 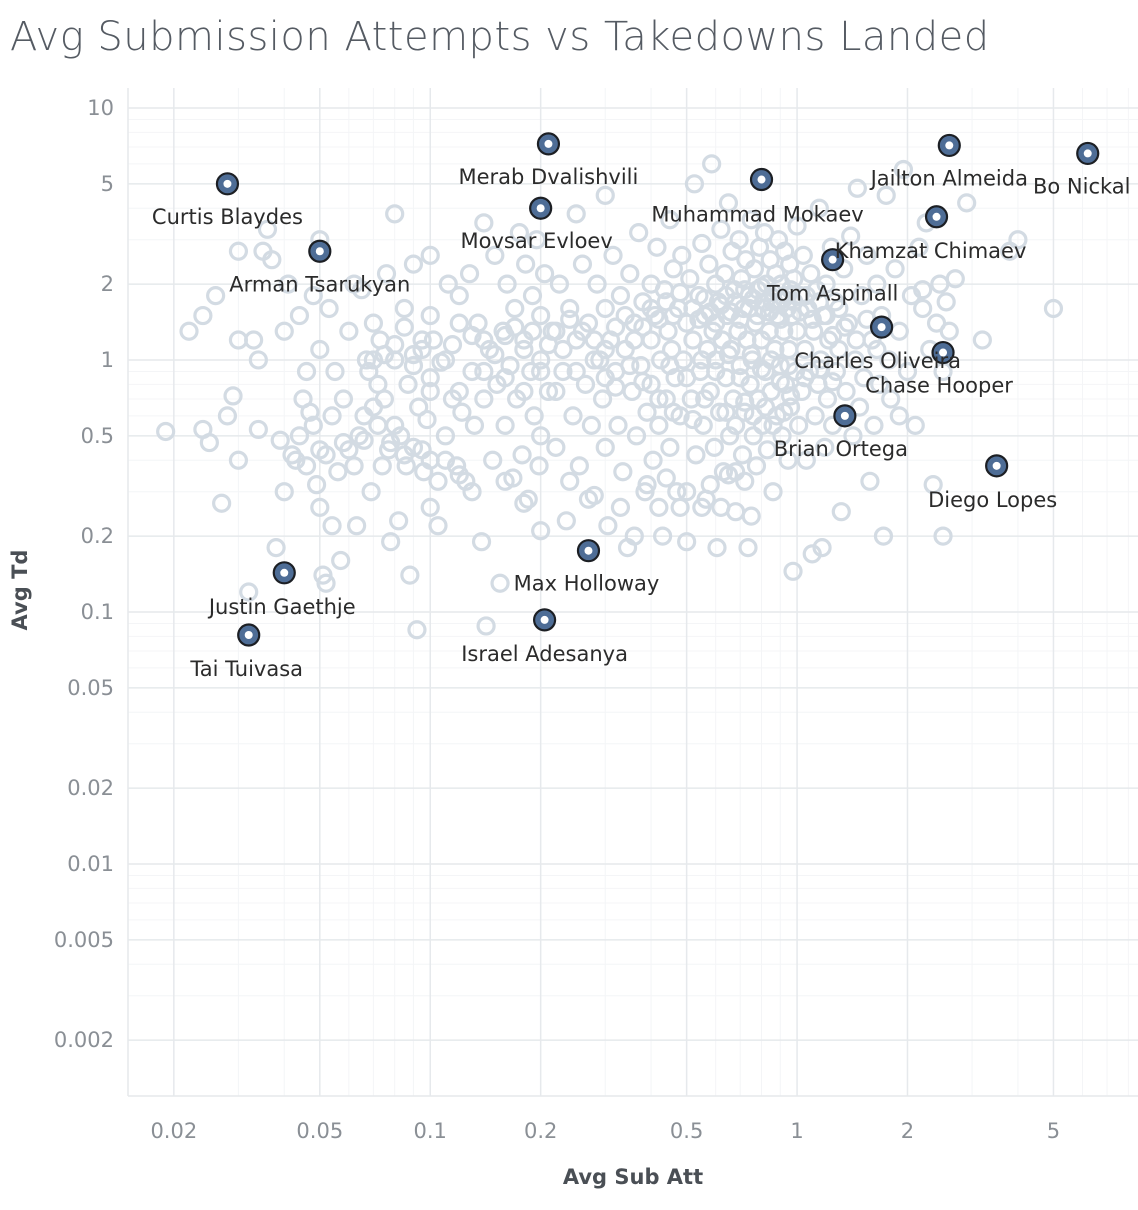 I want to click on point-label: Israel Adesanya, so click(x=544, y=654).